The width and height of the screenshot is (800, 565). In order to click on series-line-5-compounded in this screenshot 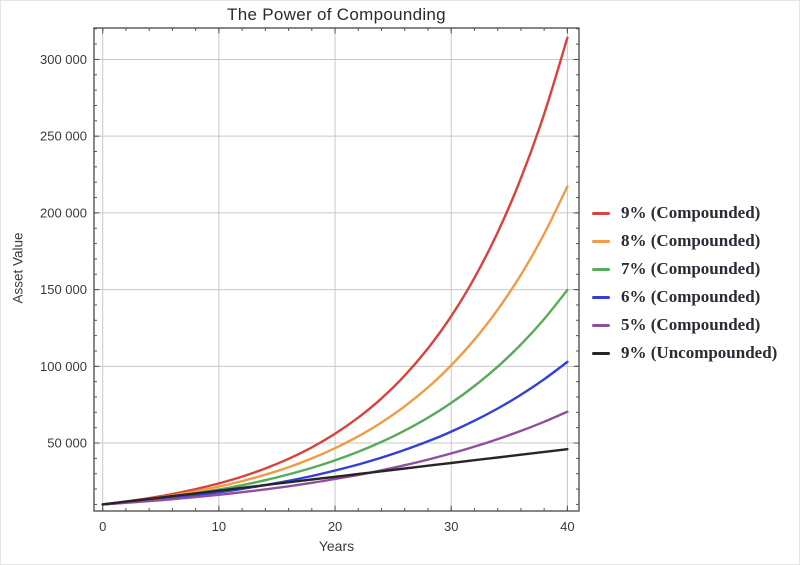, I will do `click(335, 458)`.